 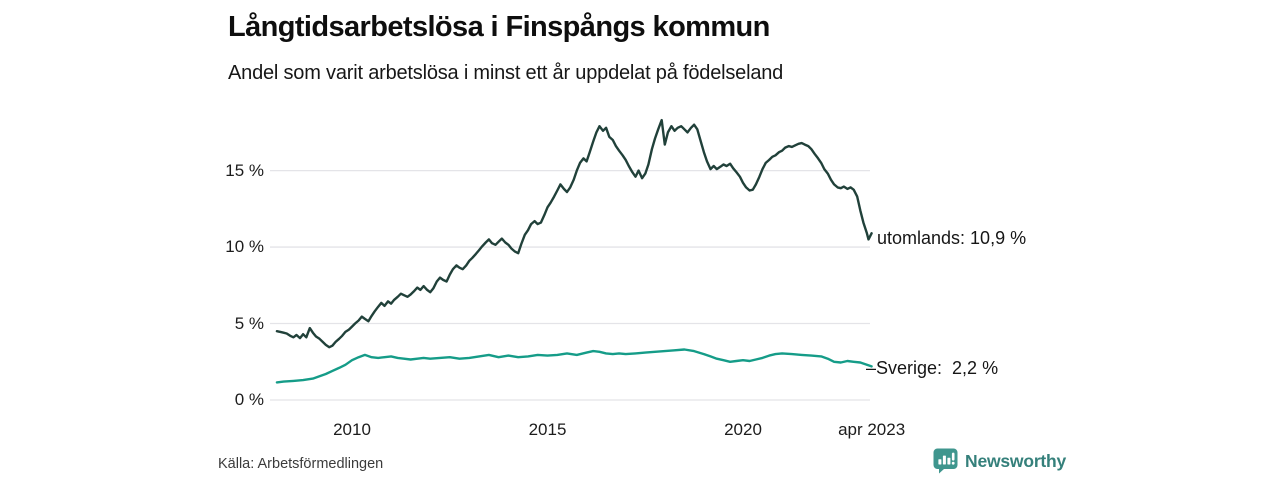 What do you see at coordinates (743, 429) in the screenshot?
I see `x-axis-tick-label: 2020` at bounding box center [743, 429].